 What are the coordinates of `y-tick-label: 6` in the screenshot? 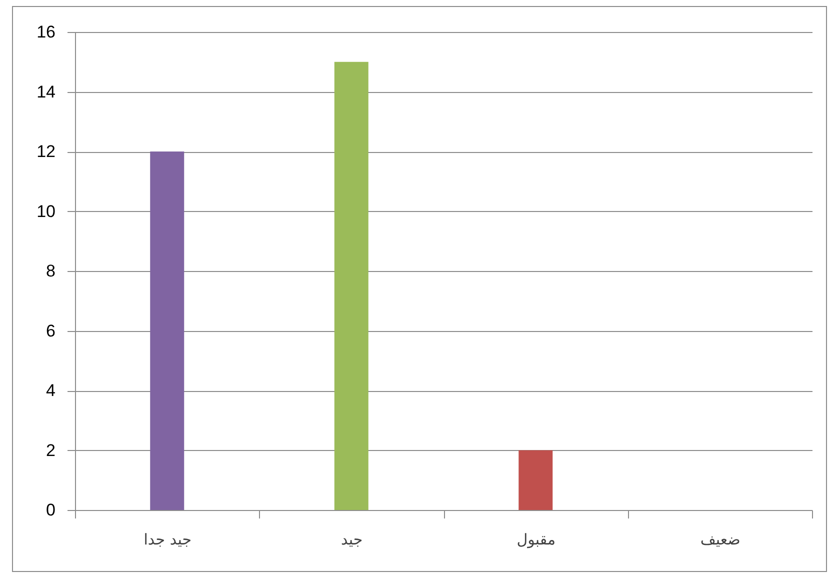 It's located at (51, 330).